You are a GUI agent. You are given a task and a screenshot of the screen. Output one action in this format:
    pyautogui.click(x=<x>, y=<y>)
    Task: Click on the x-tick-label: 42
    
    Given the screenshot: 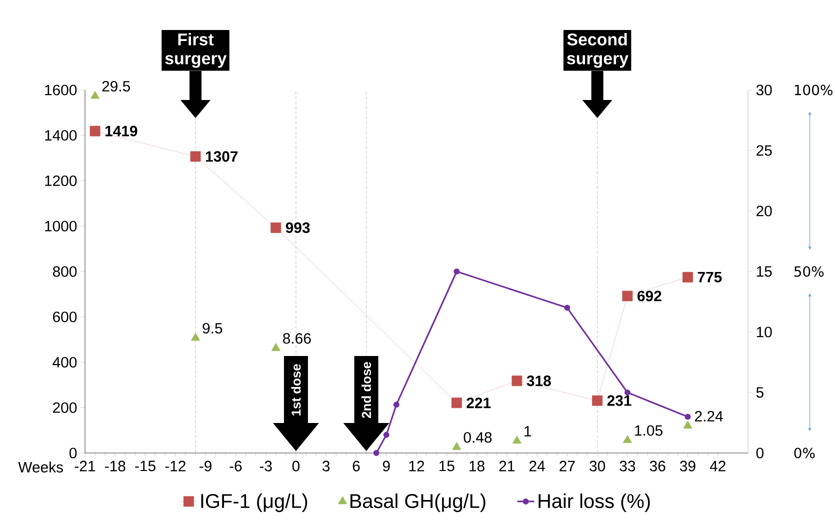 What is the action you would take?
    pyautogui.click(x=718, y=466)
    